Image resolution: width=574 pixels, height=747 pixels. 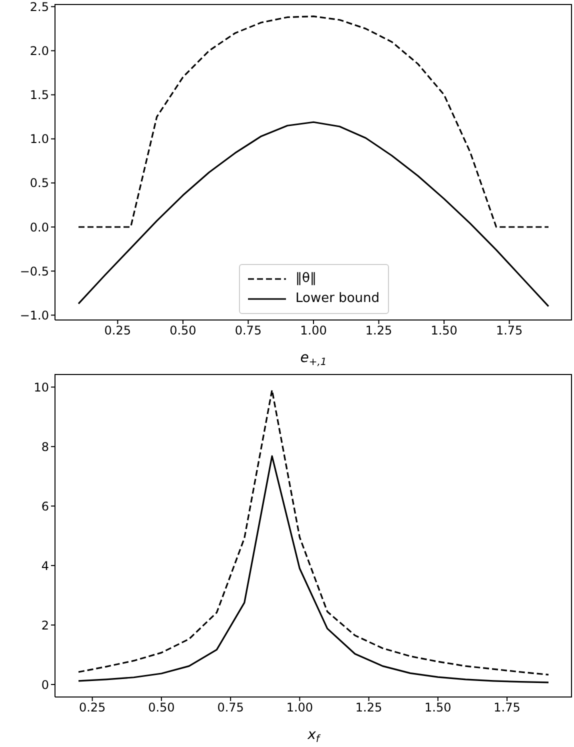 What do you see at coordinates (45, 565) in the screenshot?
I see `y-tick-label: 4` at bounding box center [45, 565].